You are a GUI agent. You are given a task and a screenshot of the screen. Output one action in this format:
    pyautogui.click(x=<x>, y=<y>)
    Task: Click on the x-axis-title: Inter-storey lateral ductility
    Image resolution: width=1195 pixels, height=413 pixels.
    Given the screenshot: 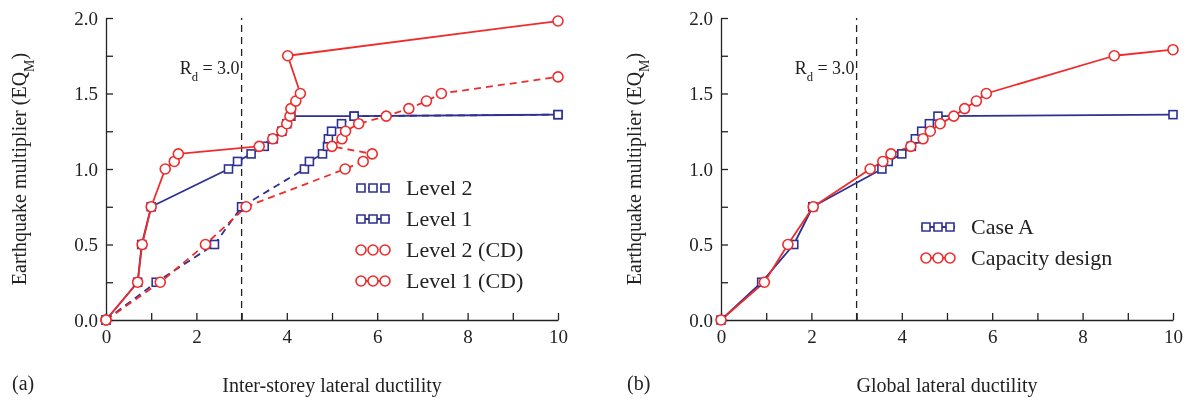 What is the action you would take?
    pyautogui.click(x=332, y=385)
    